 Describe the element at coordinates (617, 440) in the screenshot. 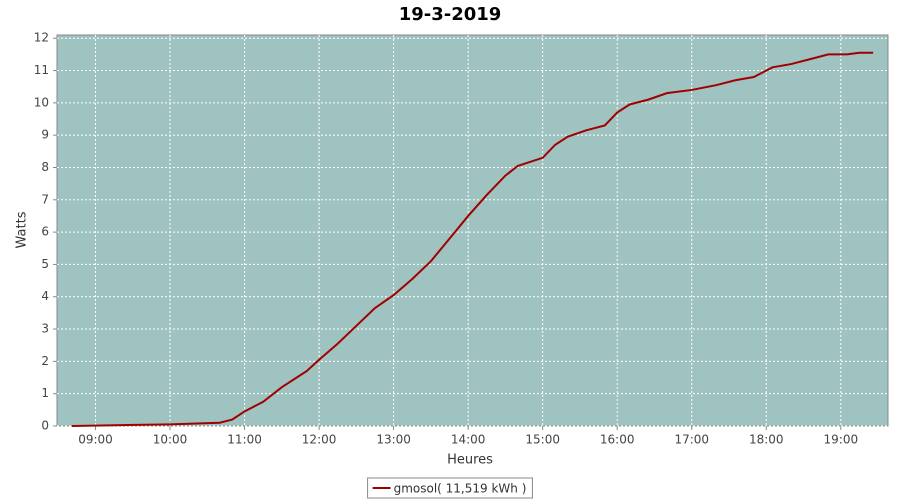

I see `x-tick-label: 16:00` at that location.